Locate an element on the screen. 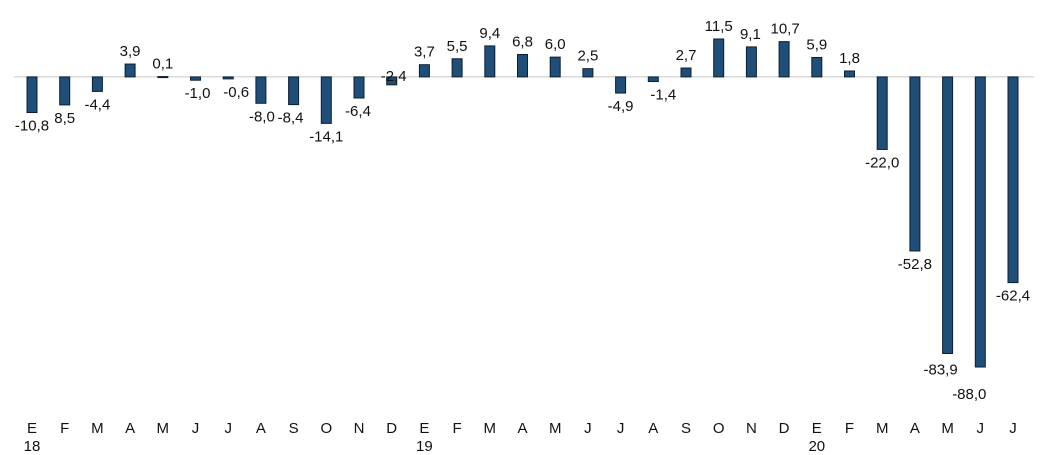 Image resolution: width=1042 pixels, height=455 pixels. value-label-19: -4,9 is located at coordinates (621, 106).